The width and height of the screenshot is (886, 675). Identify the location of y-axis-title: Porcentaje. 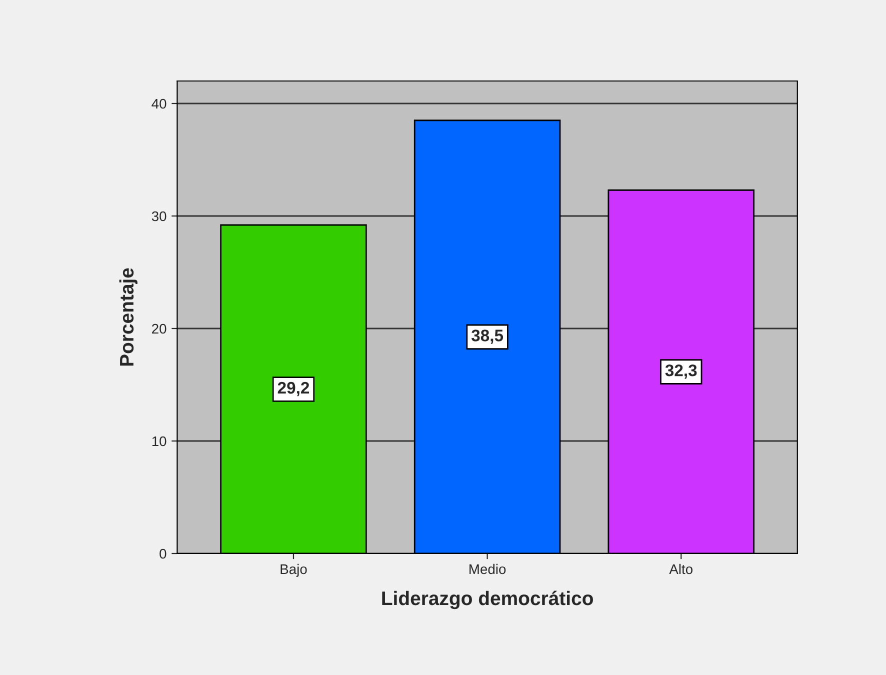
(128, 317).